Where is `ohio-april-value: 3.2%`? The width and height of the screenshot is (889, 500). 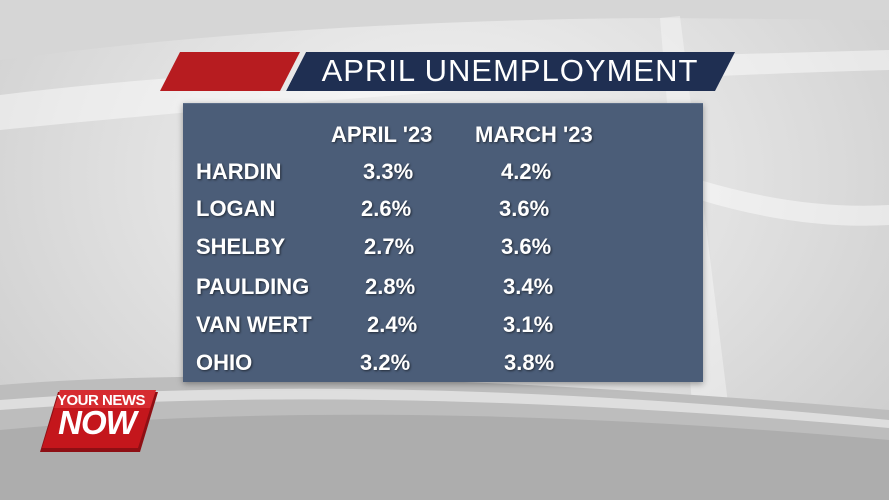
ohio-april-value: 3.2% is located at coordinates (385, 362).